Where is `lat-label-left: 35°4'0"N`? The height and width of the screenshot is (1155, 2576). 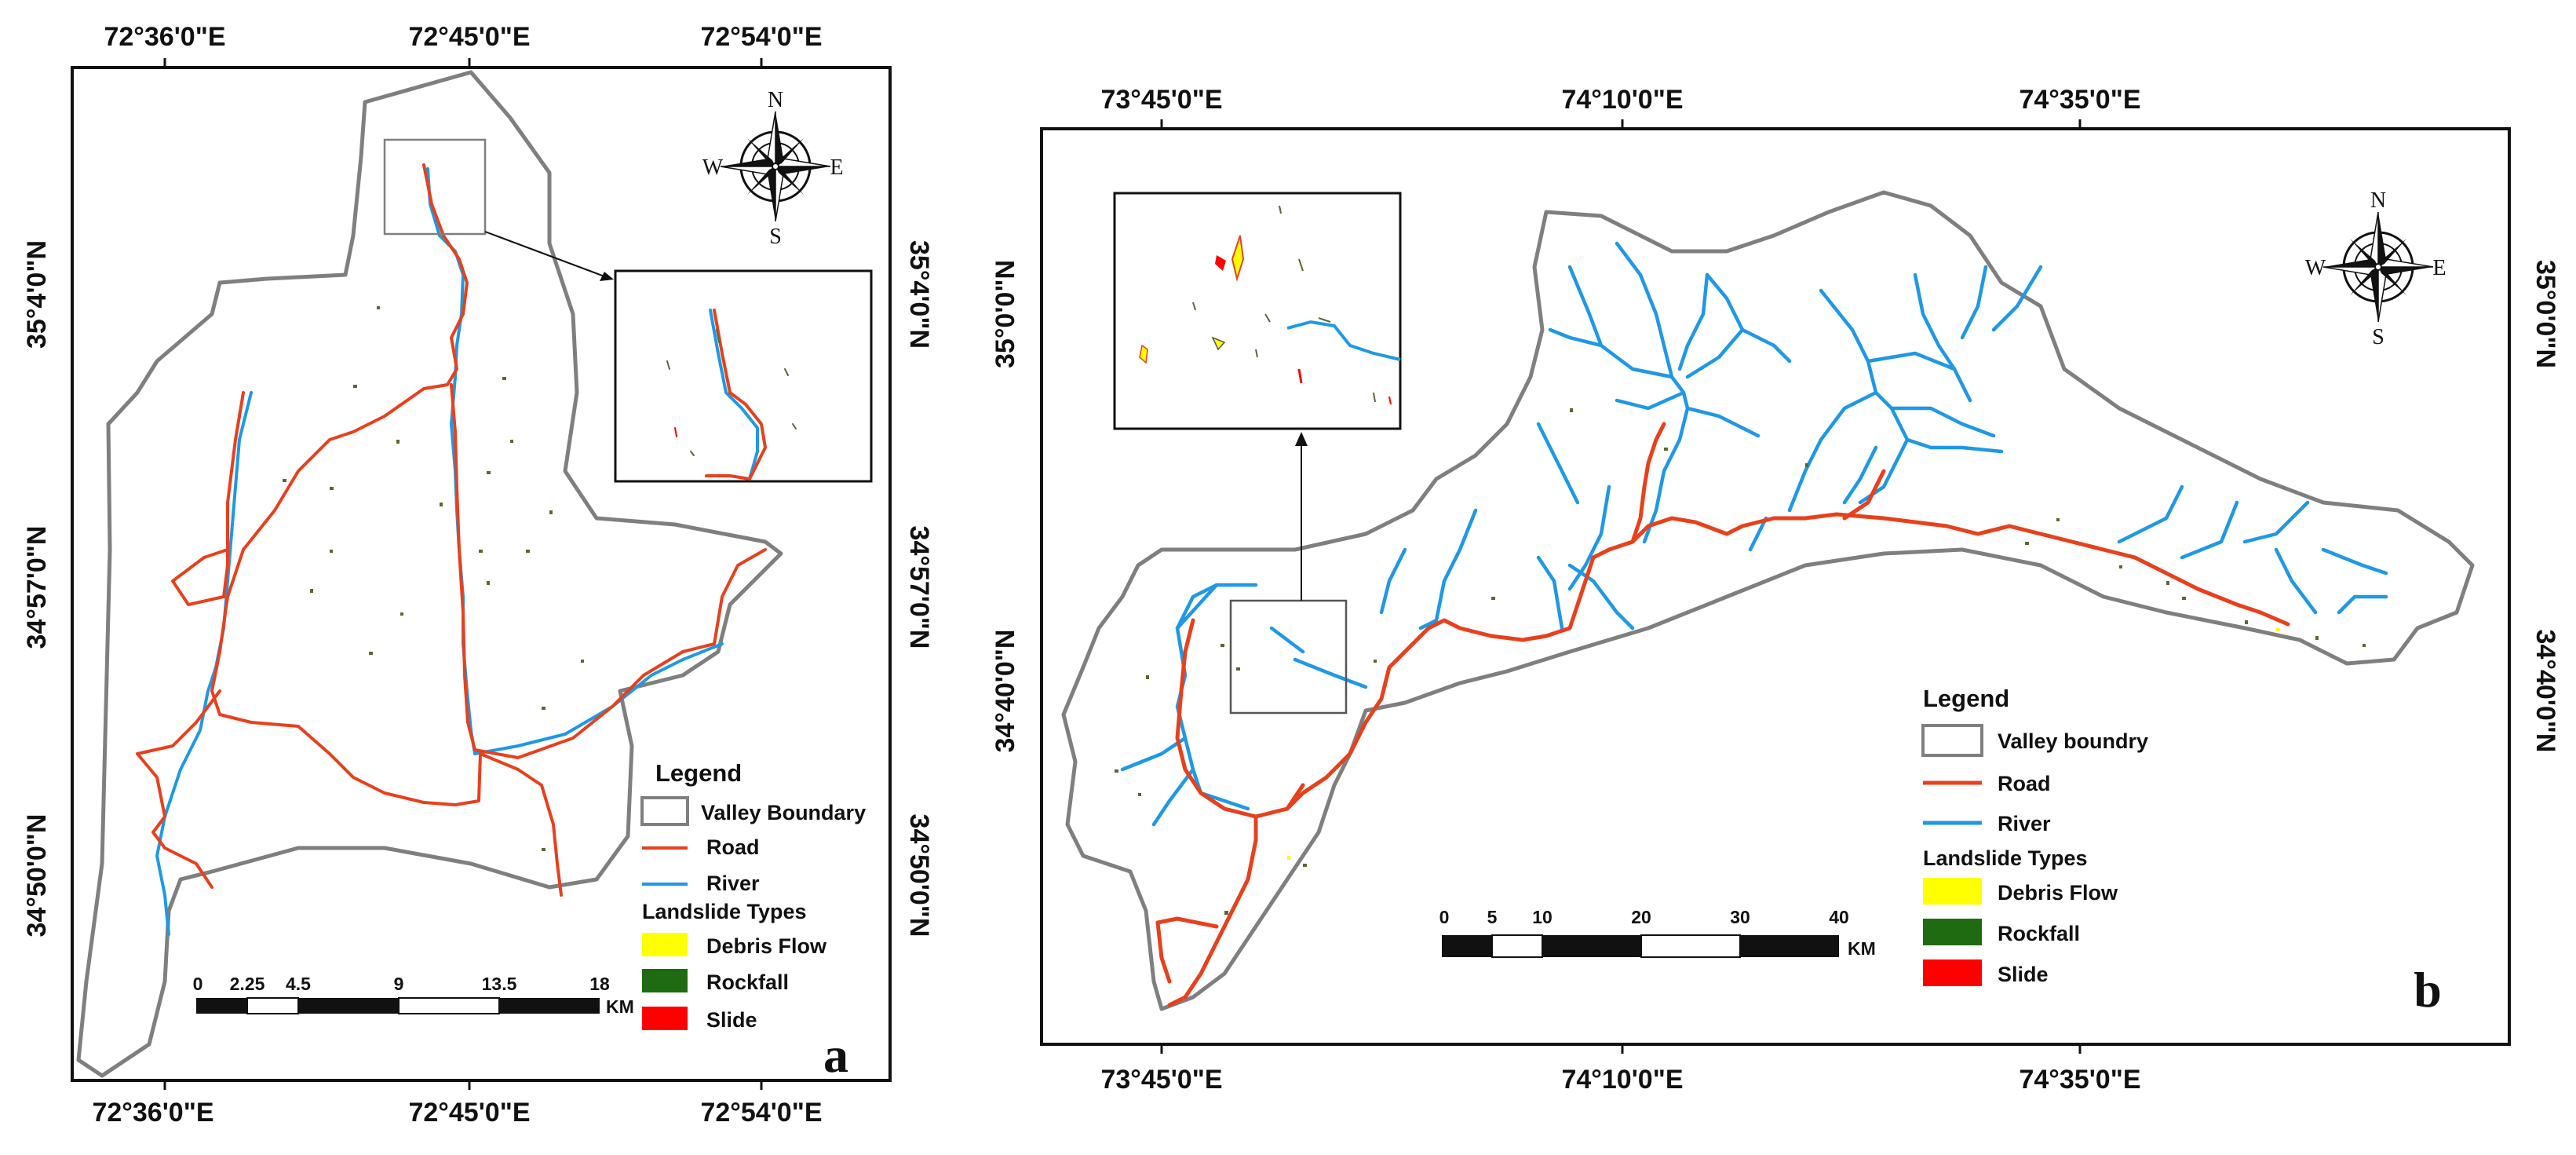 lat-label-left: 35°4'0"N is located at coordinates (37, 295).